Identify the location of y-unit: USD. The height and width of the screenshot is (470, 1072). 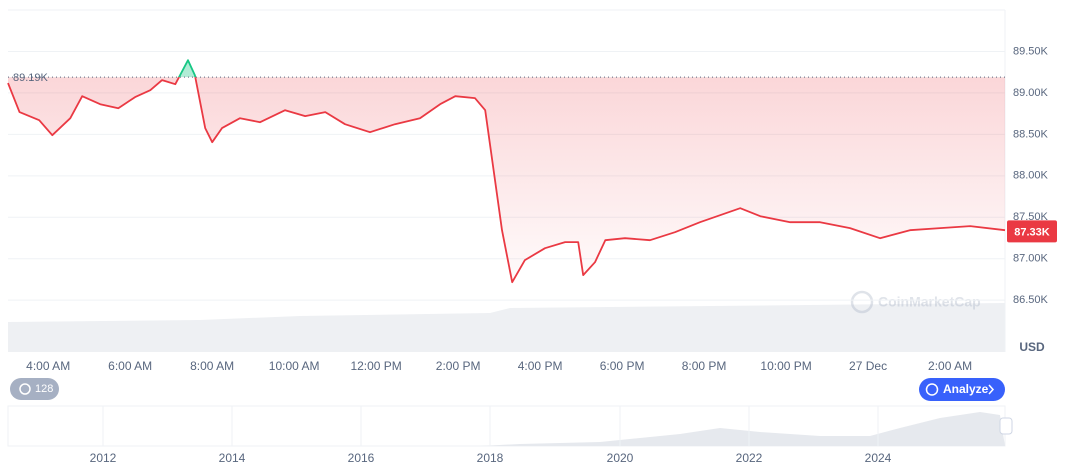
(1032, 347).